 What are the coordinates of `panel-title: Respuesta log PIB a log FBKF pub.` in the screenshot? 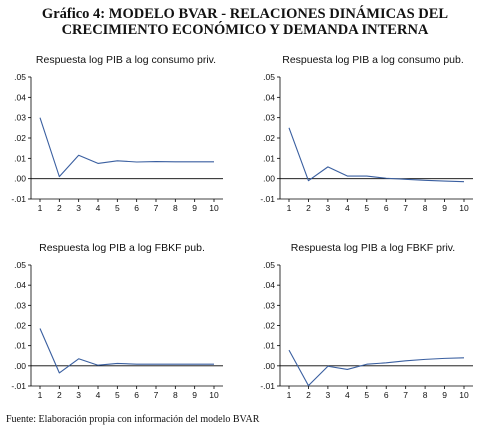 It's located at (122, 248).